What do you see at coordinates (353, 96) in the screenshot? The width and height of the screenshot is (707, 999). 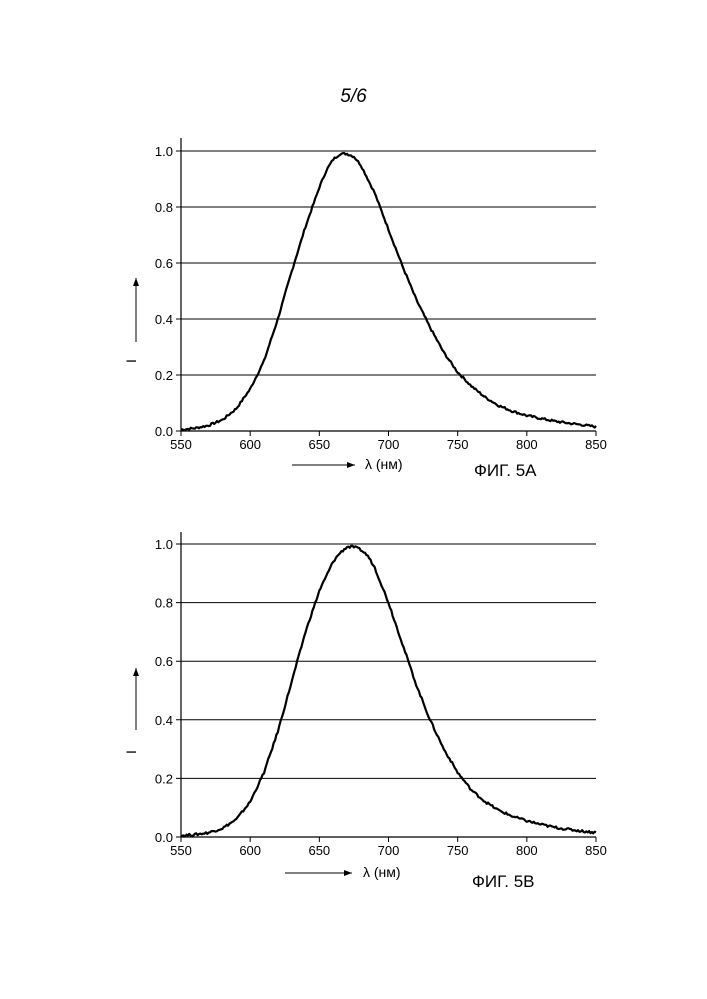 I see `page-number: 5/6` at bounding box center [353, 96].